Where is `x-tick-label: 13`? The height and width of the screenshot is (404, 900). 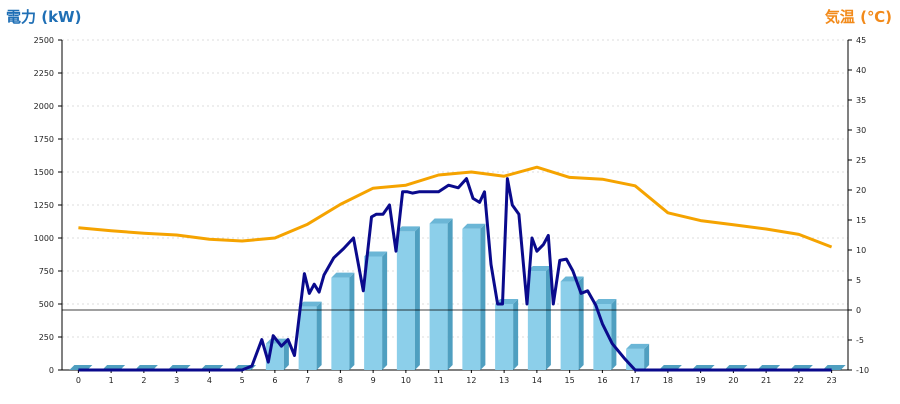
x-tick-label: 13 is located at coordinates (504, 380).